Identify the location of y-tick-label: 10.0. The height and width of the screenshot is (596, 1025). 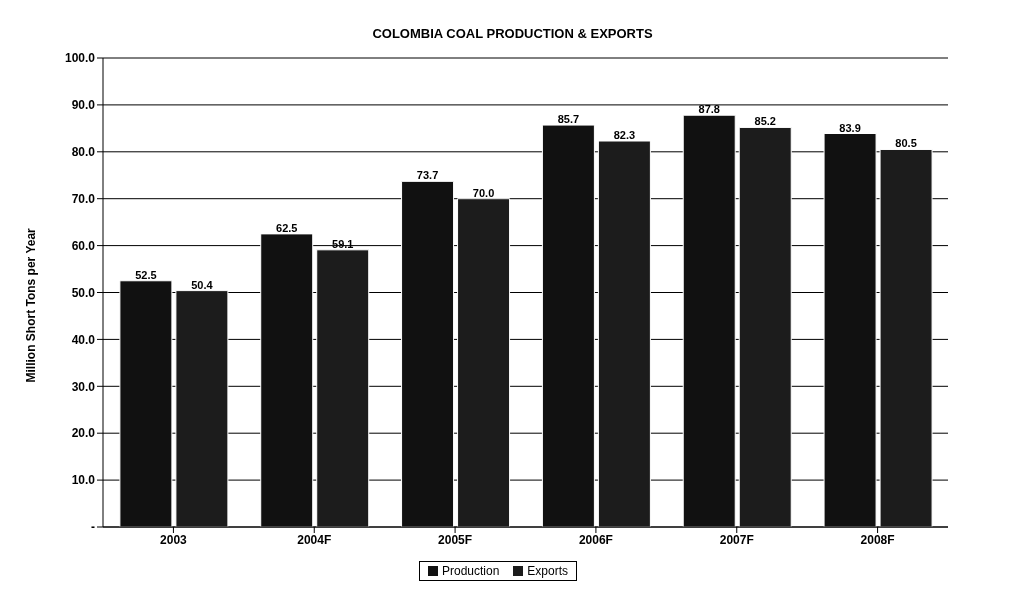
(83, 480).